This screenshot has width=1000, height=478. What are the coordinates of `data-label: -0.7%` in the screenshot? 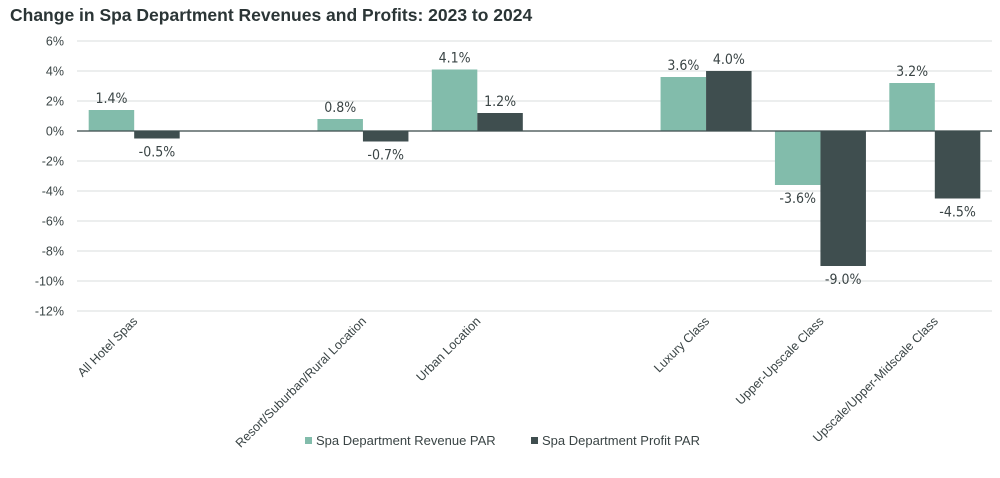 It's located at (385, 156).